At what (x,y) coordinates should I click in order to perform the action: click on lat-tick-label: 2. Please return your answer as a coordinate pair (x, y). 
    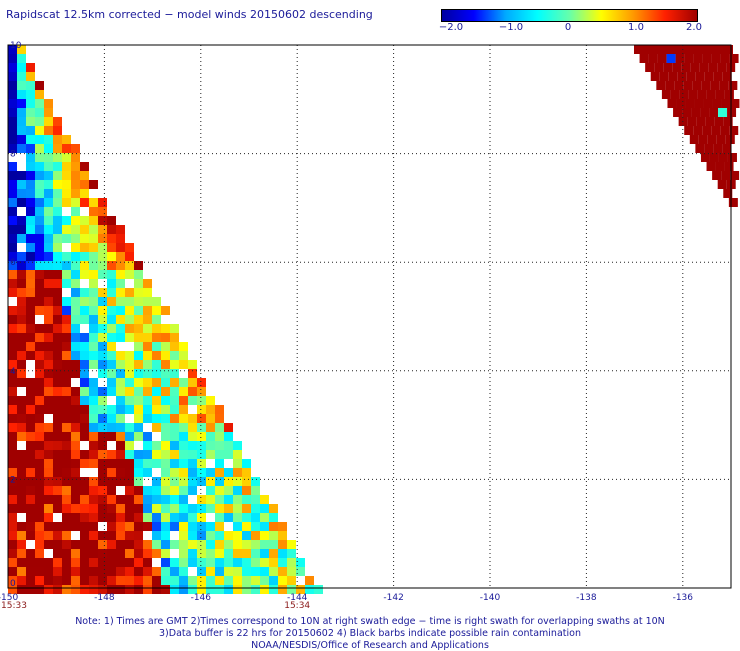
    Looking at the image, I should click on (13, 480).